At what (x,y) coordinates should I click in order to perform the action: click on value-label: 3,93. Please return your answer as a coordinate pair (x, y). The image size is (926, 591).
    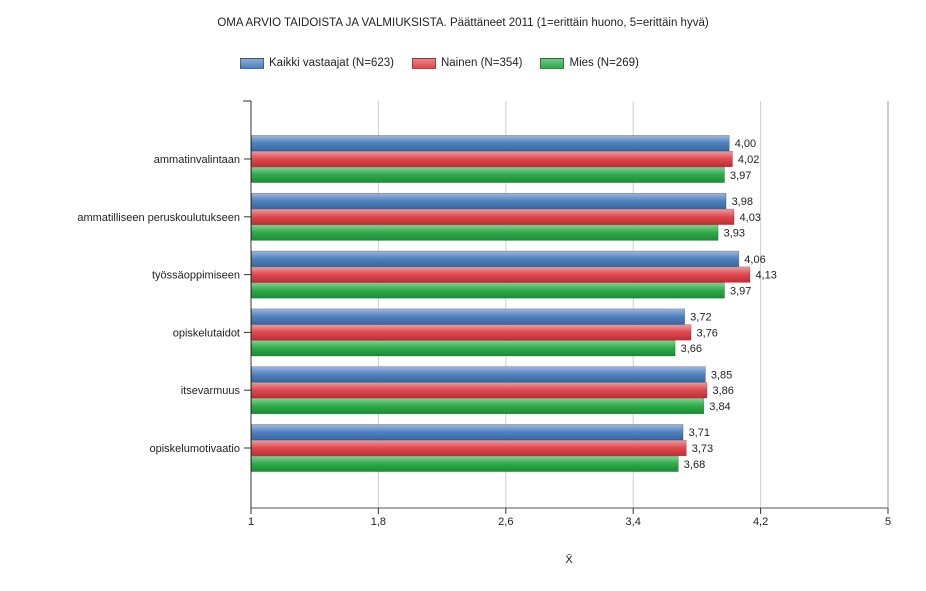
    Looking at the image, I should click on (734, 234).